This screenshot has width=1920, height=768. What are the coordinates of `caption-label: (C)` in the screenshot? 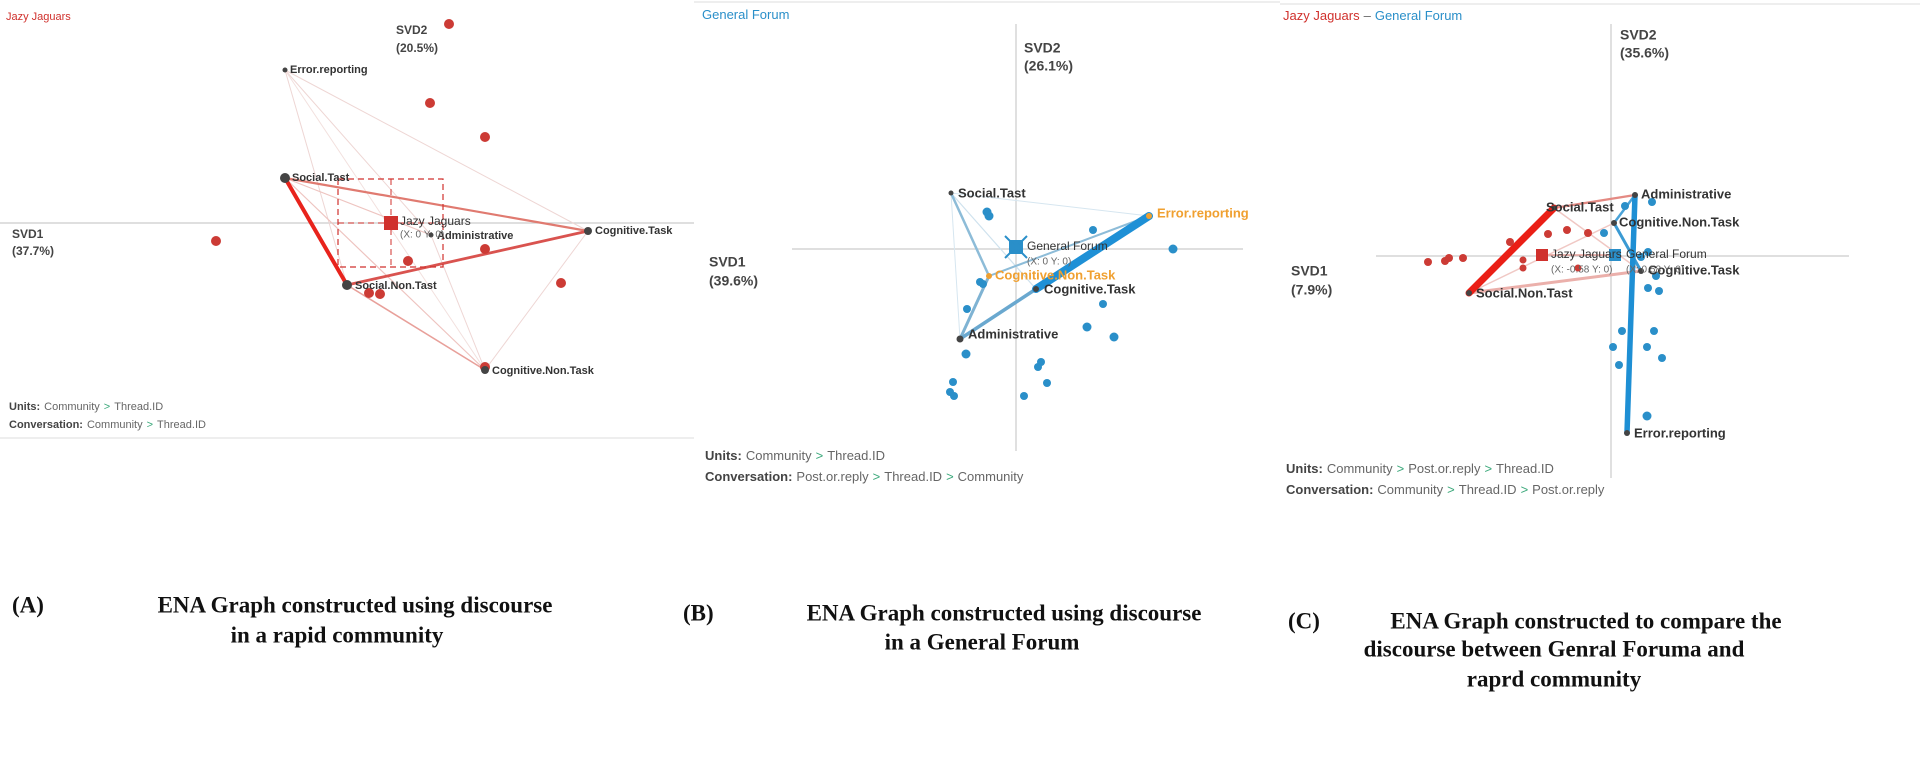 It's located at (1304, 620).